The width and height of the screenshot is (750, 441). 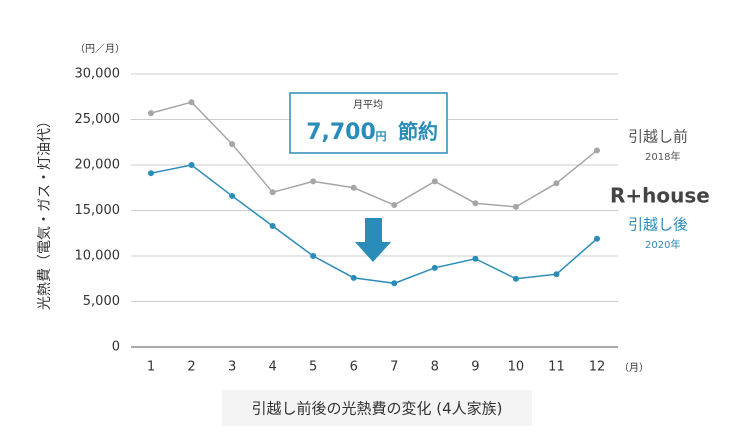 What do you see at coordinates (634, 368) in the screenshot?
I see `x-unit: （月）` at bounding box center [634, 368].